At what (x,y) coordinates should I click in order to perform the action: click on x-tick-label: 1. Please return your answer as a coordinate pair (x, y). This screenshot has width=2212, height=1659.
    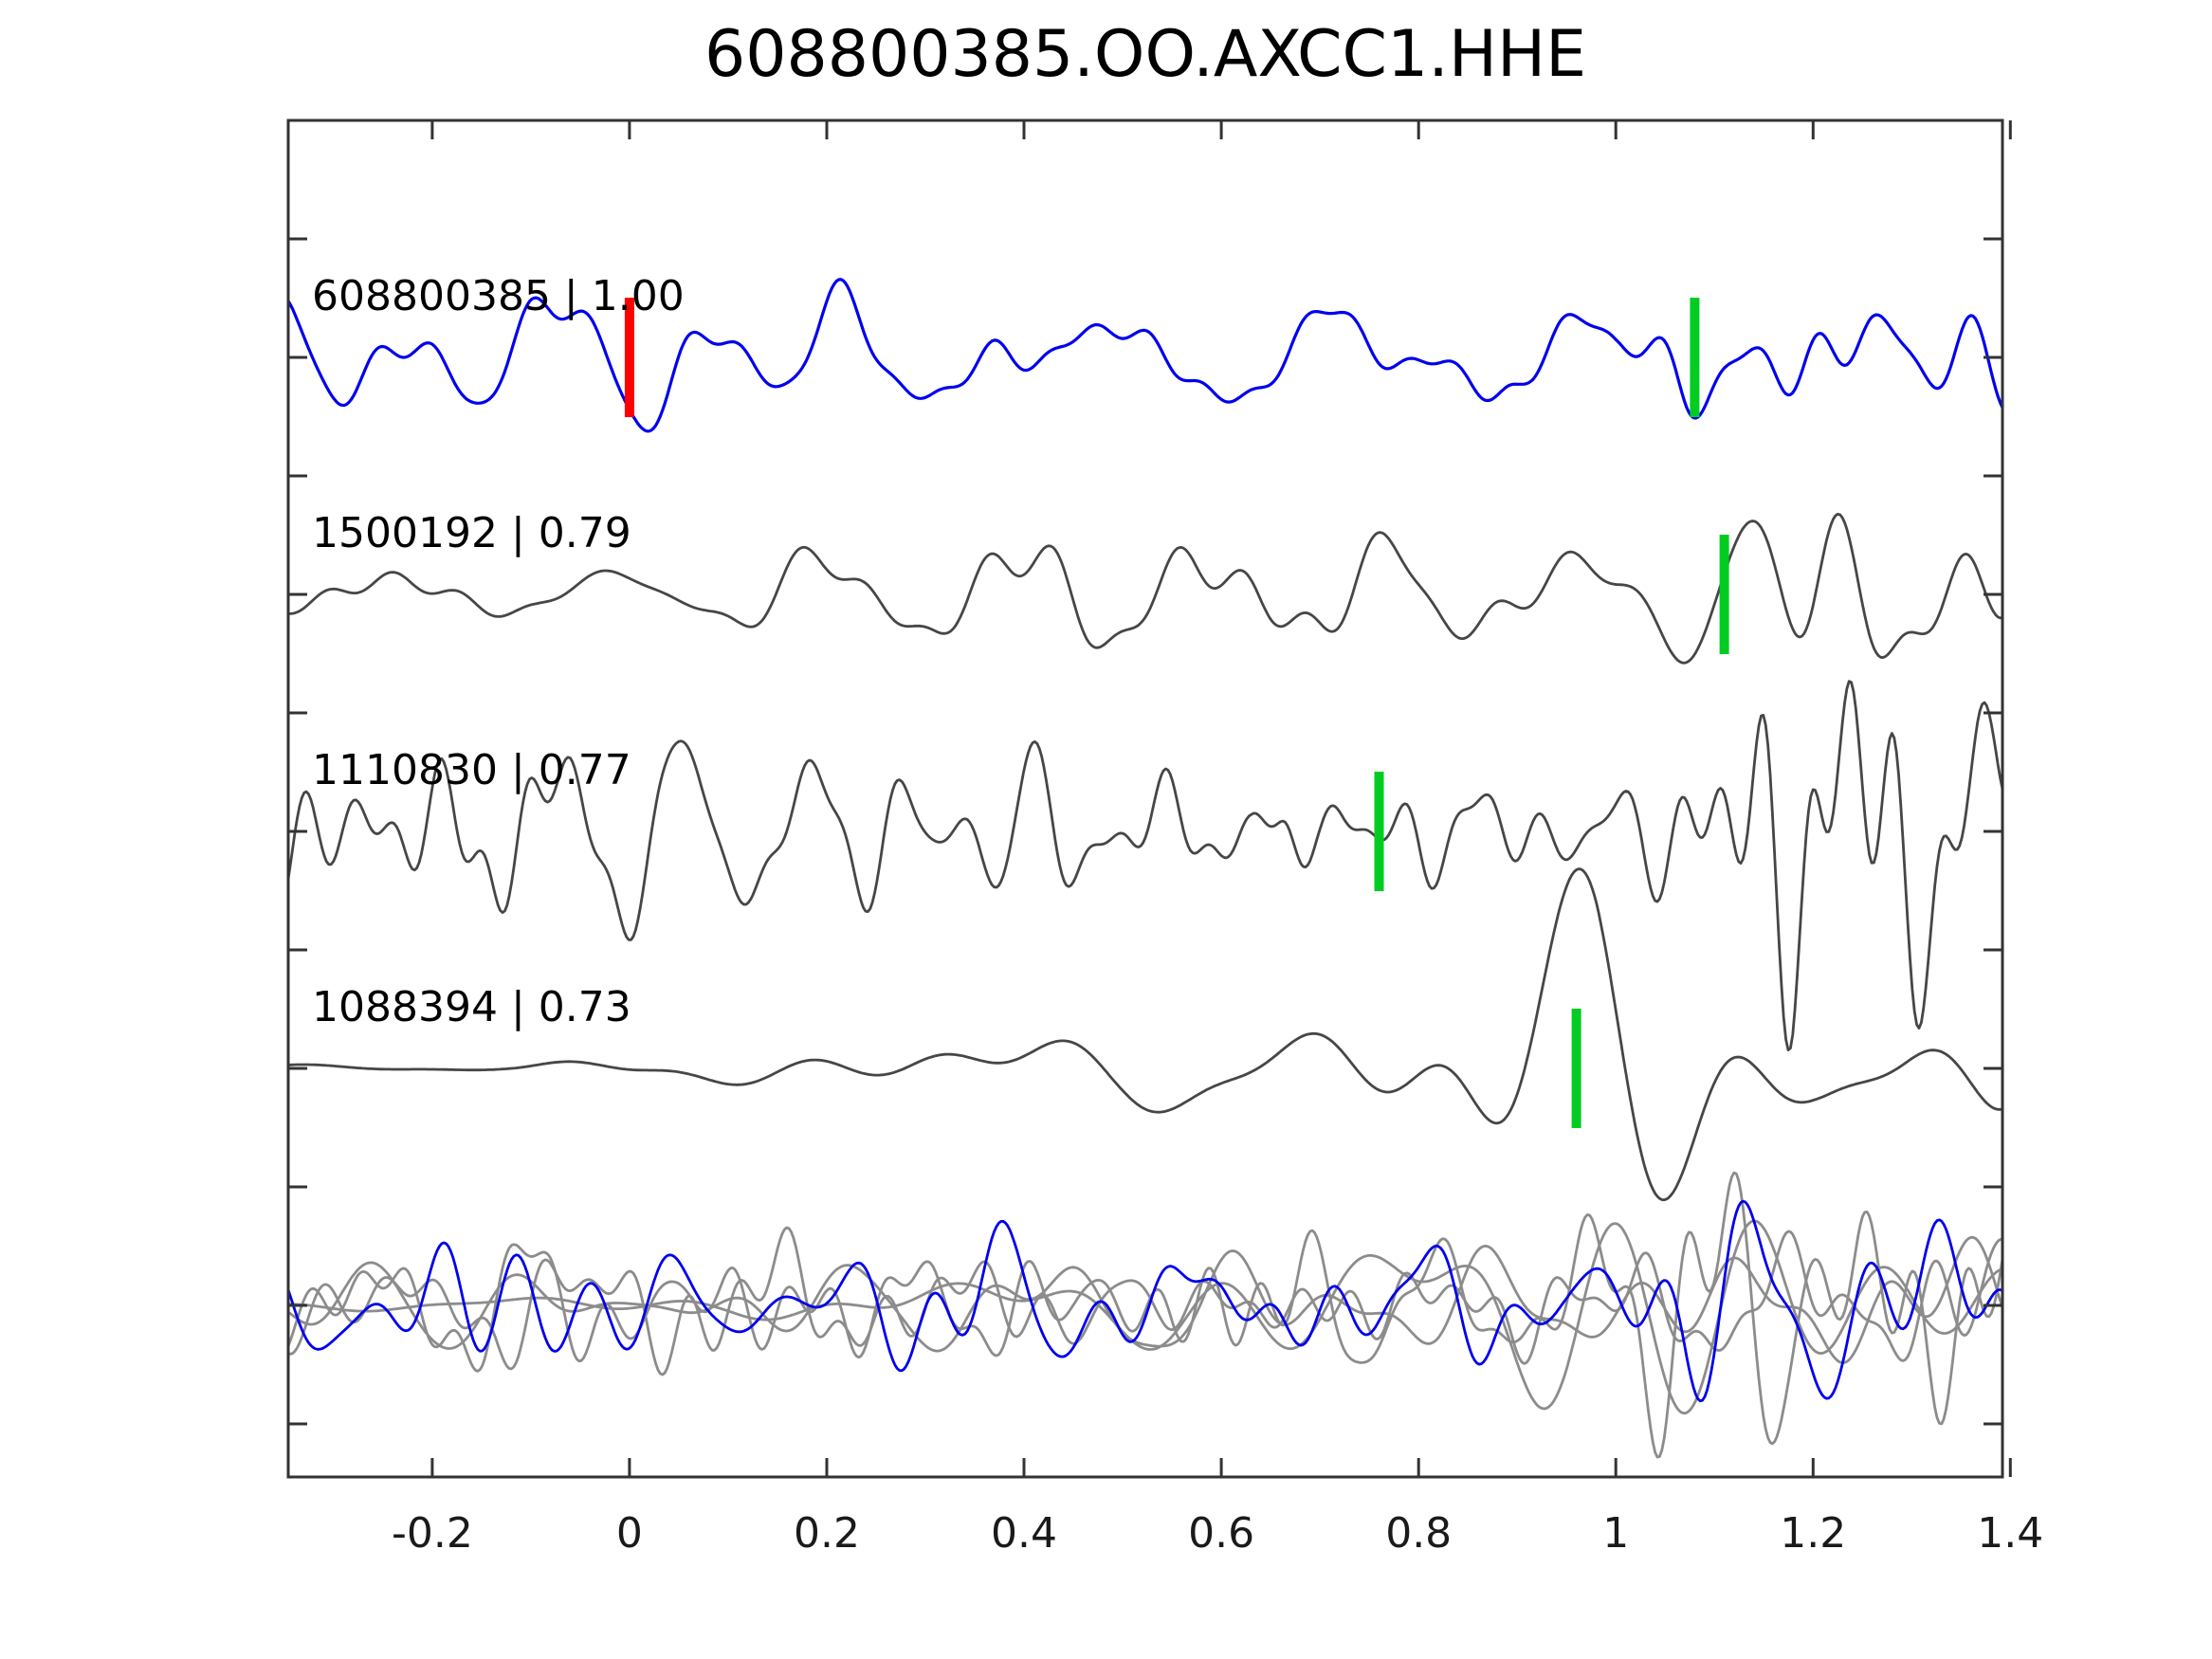
    Looking at the image, I should click on (1615, 1533).